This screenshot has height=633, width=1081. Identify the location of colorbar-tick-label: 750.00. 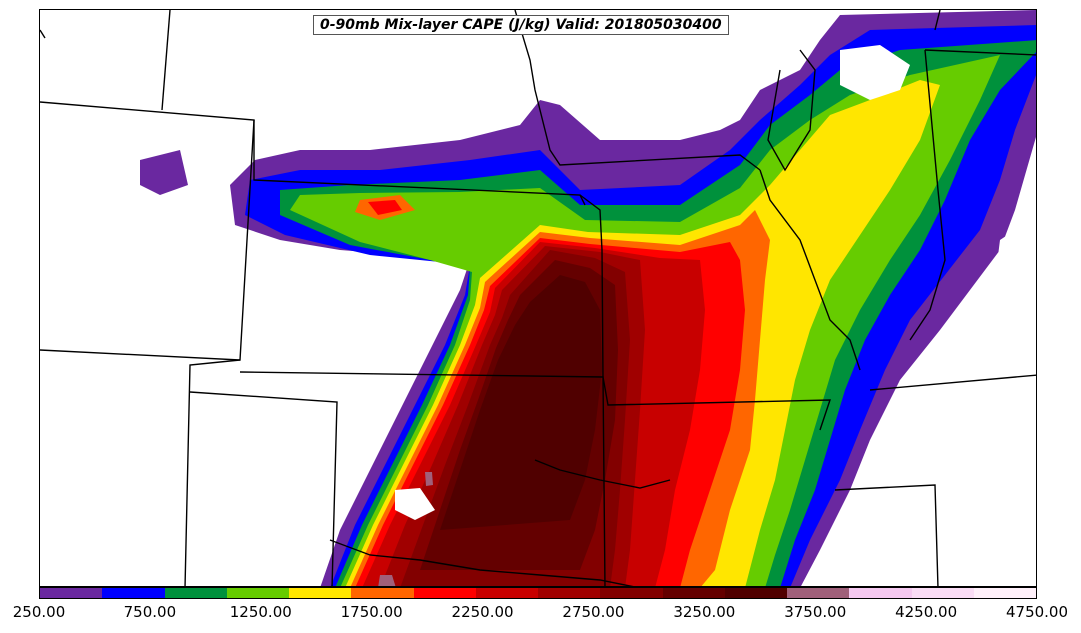
(150, 612).